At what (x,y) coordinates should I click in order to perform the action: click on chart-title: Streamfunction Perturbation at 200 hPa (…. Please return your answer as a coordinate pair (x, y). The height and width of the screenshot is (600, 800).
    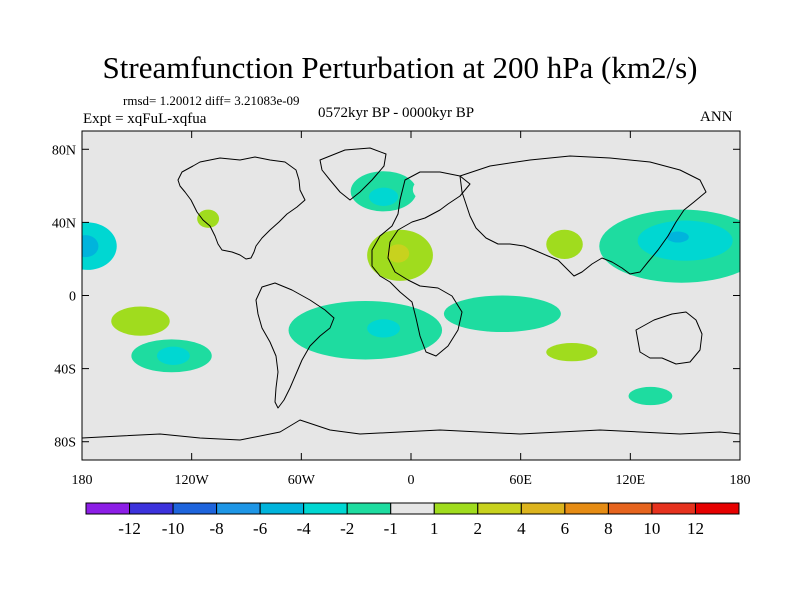
    Looking at the image, I should click on (400, 67).